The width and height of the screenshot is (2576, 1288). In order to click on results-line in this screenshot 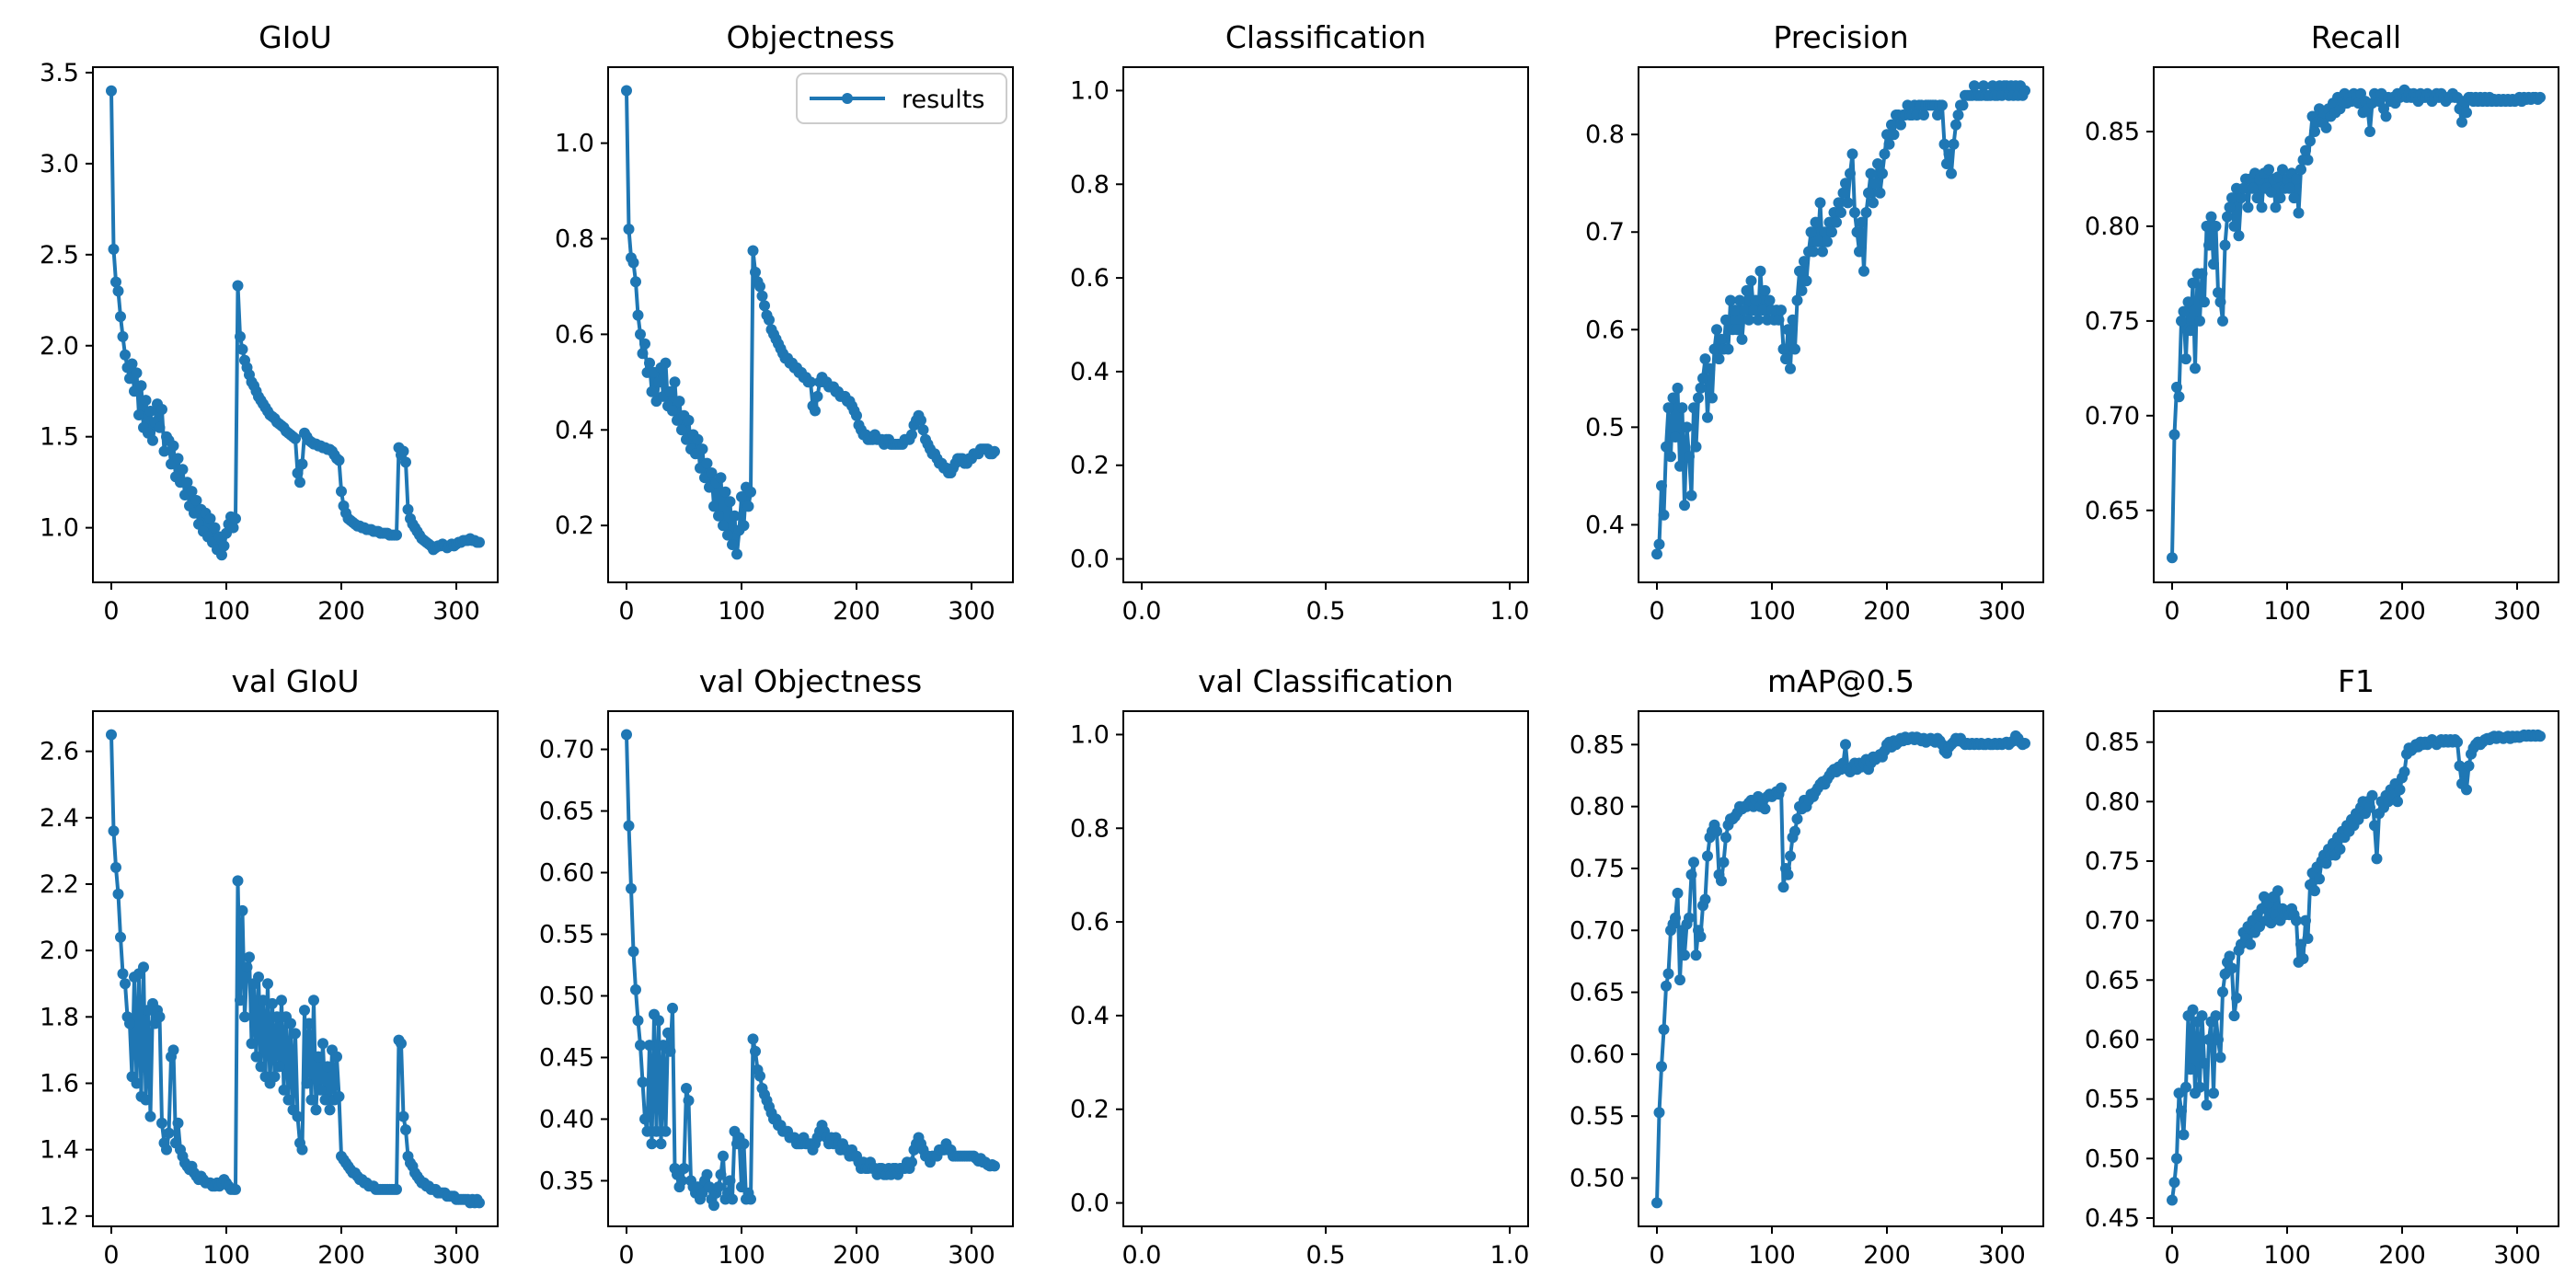, I will do `click(1841, 320)`.